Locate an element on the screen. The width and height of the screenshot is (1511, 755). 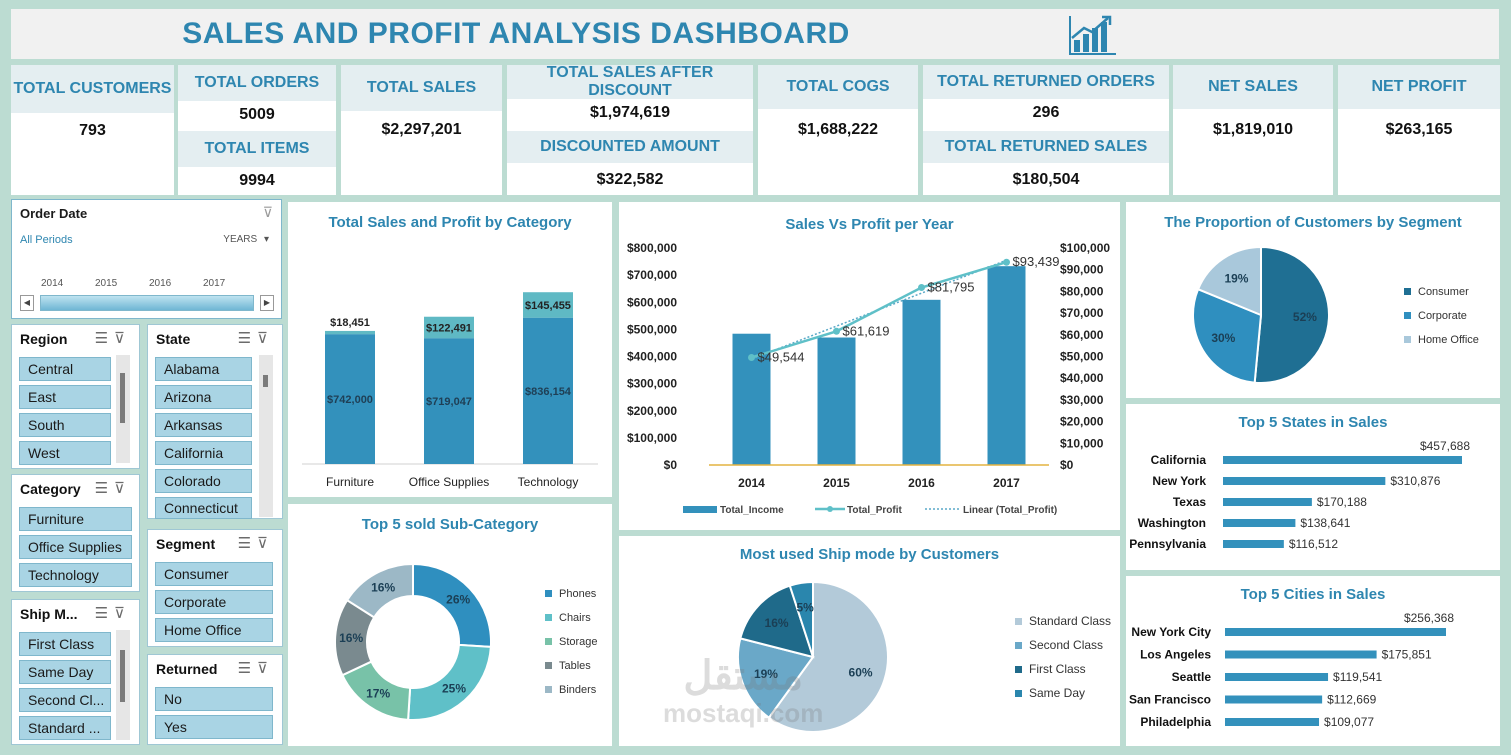
data-label: $256,368 is located at coordinates (1429, 618).